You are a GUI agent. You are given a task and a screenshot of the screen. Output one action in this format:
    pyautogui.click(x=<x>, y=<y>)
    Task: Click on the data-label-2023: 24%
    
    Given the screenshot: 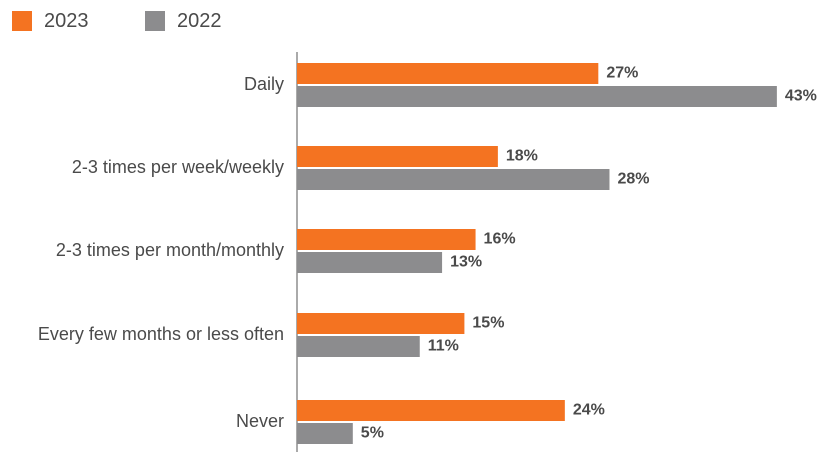 What is the action you would take?
    pyautogui.click(x=589, y=410)
    